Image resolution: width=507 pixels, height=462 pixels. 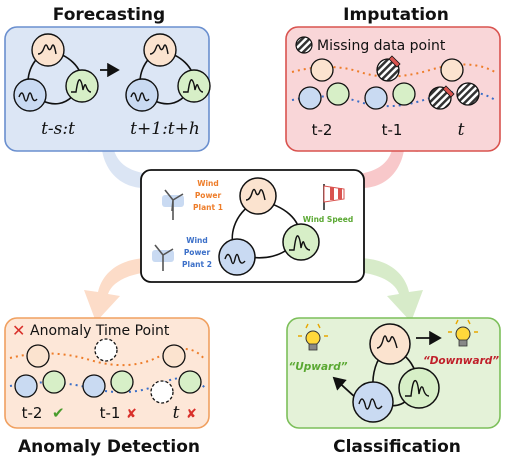 I want to click on imputation-panel: Imputation Missing data point t-2 t-1 t, so click(x=393, y=78).